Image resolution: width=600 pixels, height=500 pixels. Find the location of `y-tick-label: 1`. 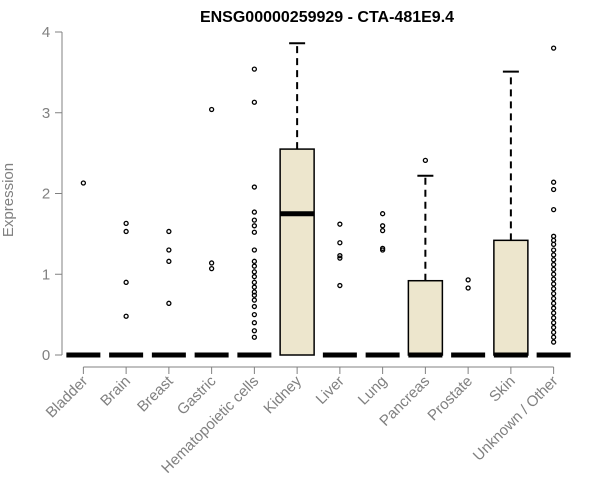

y-tick-label: 1 is located at coordinates (46, 274).